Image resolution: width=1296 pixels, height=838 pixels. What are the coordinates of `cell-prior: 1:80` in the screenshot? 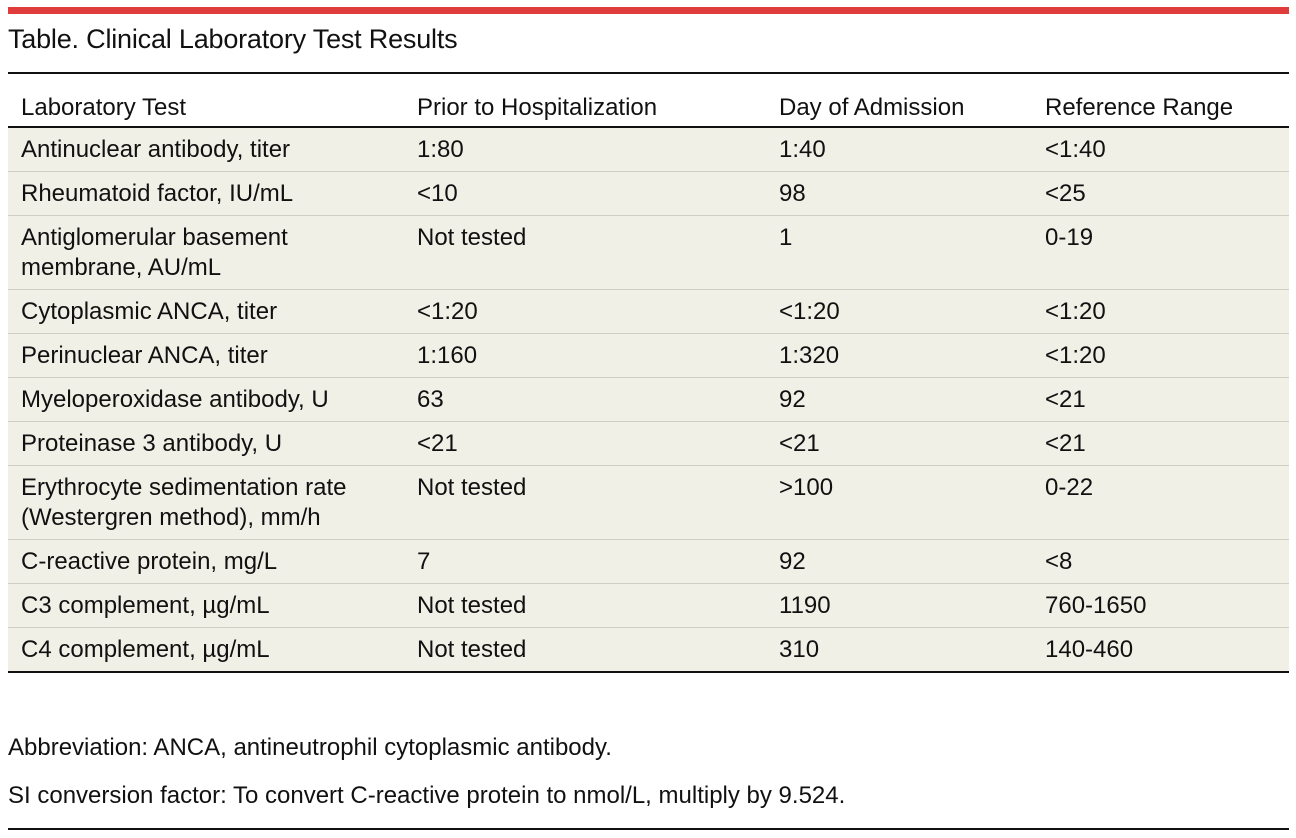 It's located at (585, 149).